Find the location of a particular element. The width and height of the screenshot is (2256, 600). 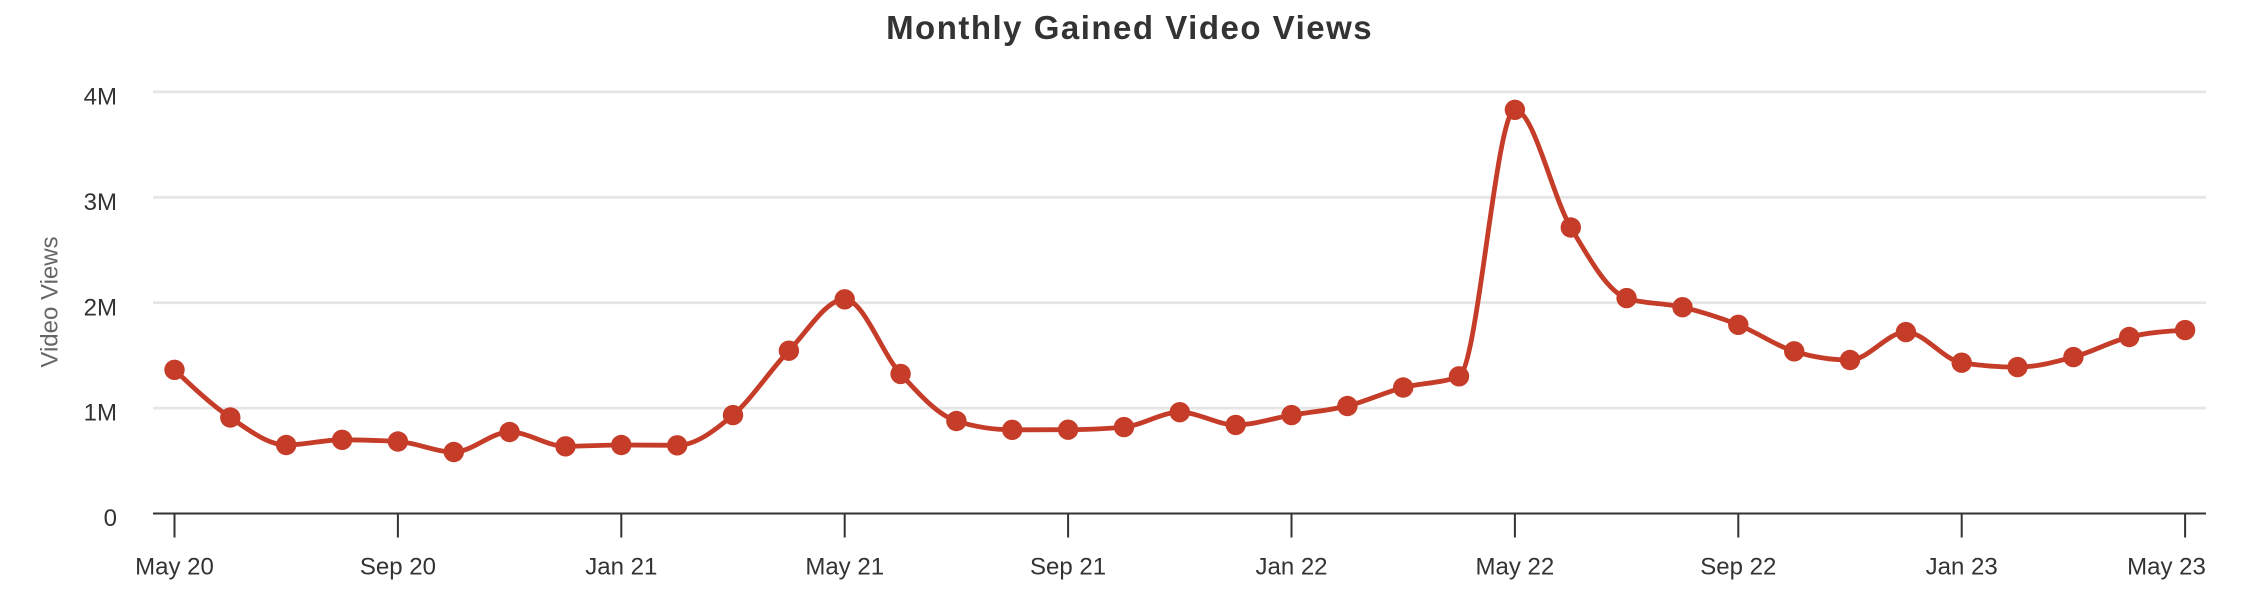

svg-text: Jan 23 is located at coordinates (1962, 567).